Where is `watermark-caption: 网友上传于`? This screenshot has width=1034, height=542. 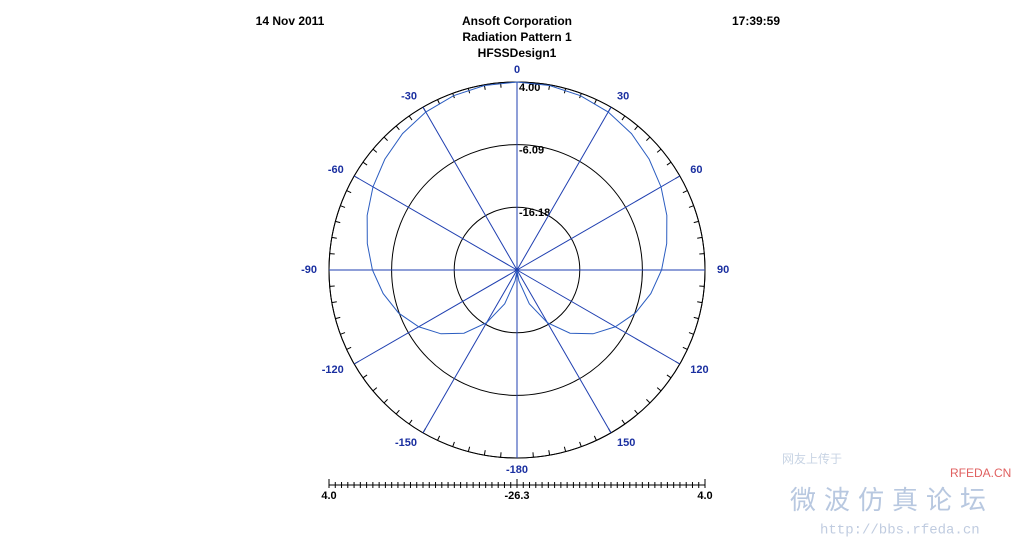 watermark-caption: 网友上传于 is located at coordinates (812, 458).